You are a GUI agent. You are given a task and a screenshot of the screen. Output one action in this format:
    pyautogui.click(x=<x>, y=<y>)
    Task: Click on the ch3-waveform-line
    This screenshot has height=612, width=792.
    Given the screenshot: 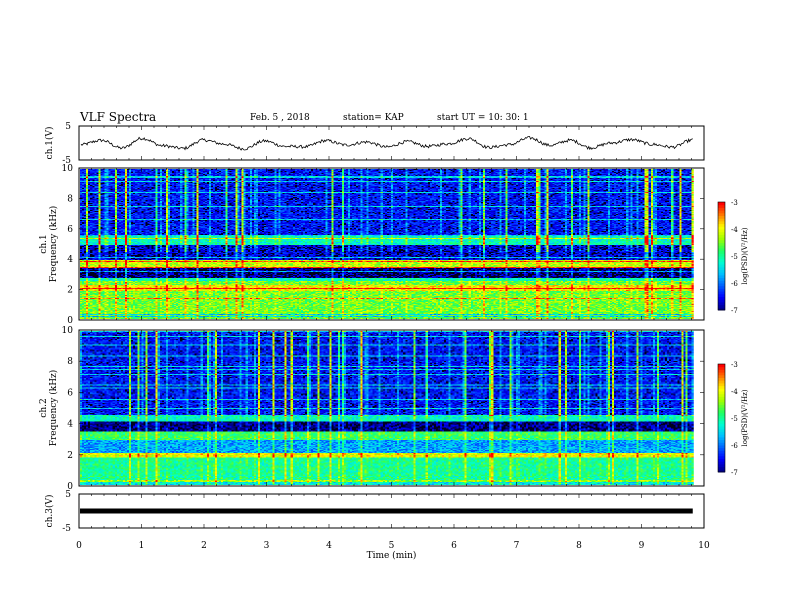 What is the action you would take?
    pyautogui.click(x=386, y=511)
    